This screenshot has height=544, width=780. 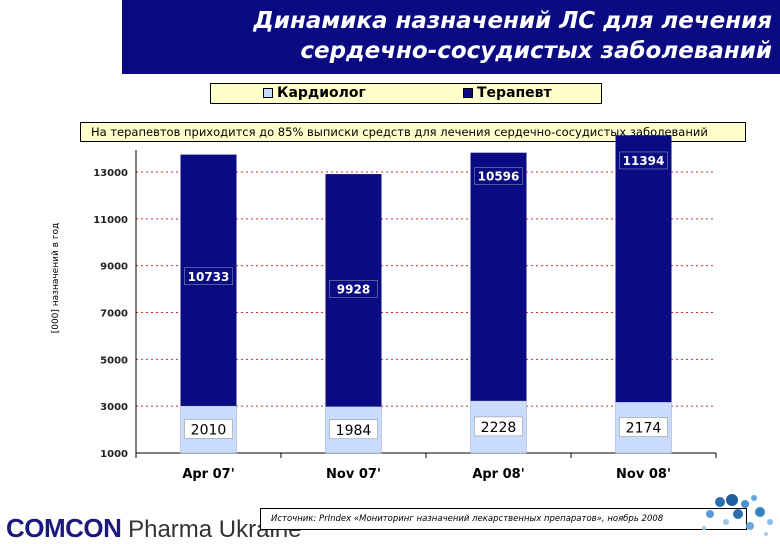 What do you see at coordinates (114, 407) in the screenshot?
I see `y-tick-label: 3000` at bounding box center [114, 407].